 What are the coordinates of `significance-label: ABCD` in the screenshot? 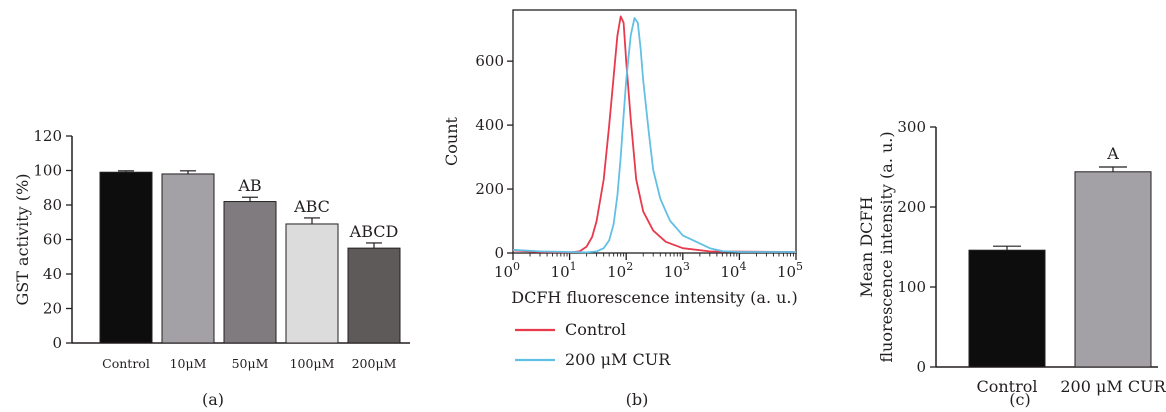 It's located at (374, 231).